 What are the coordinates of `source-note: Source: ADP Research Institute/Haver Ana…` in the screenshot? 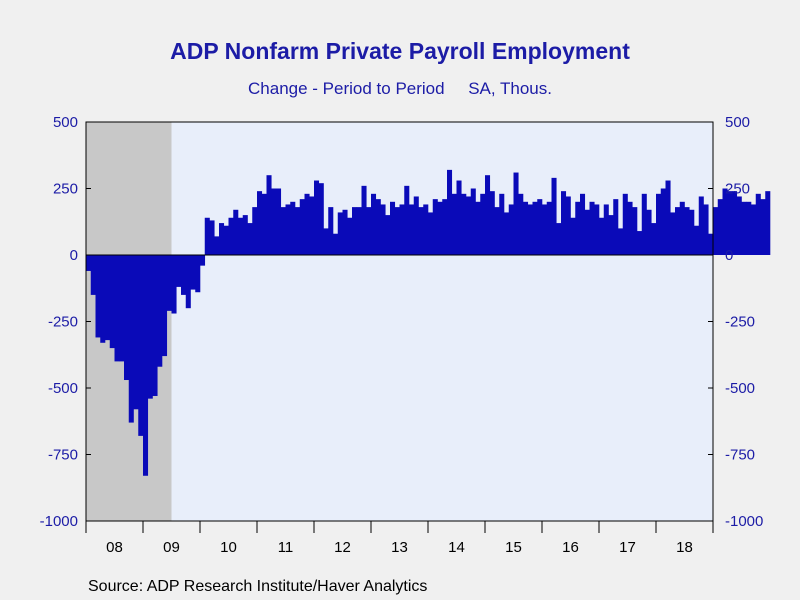 It's located at (258, 586).